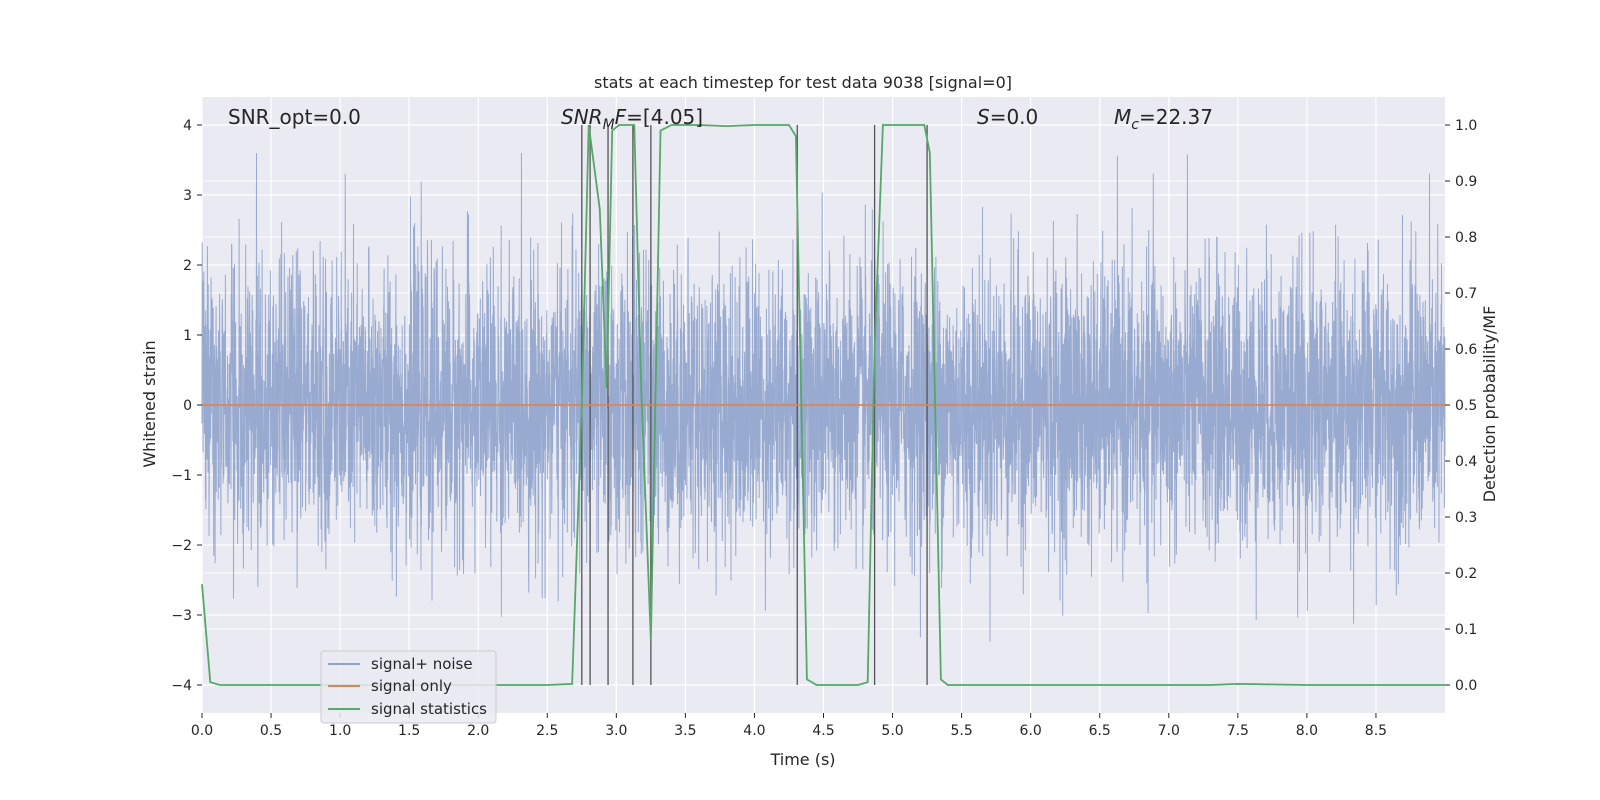 The width and height of the screenshot is (1600, 800). What do you see at coordinates (187, 266) in the screenshot?
I see `y-tick-label: 2` at bounding box center [187, 266].